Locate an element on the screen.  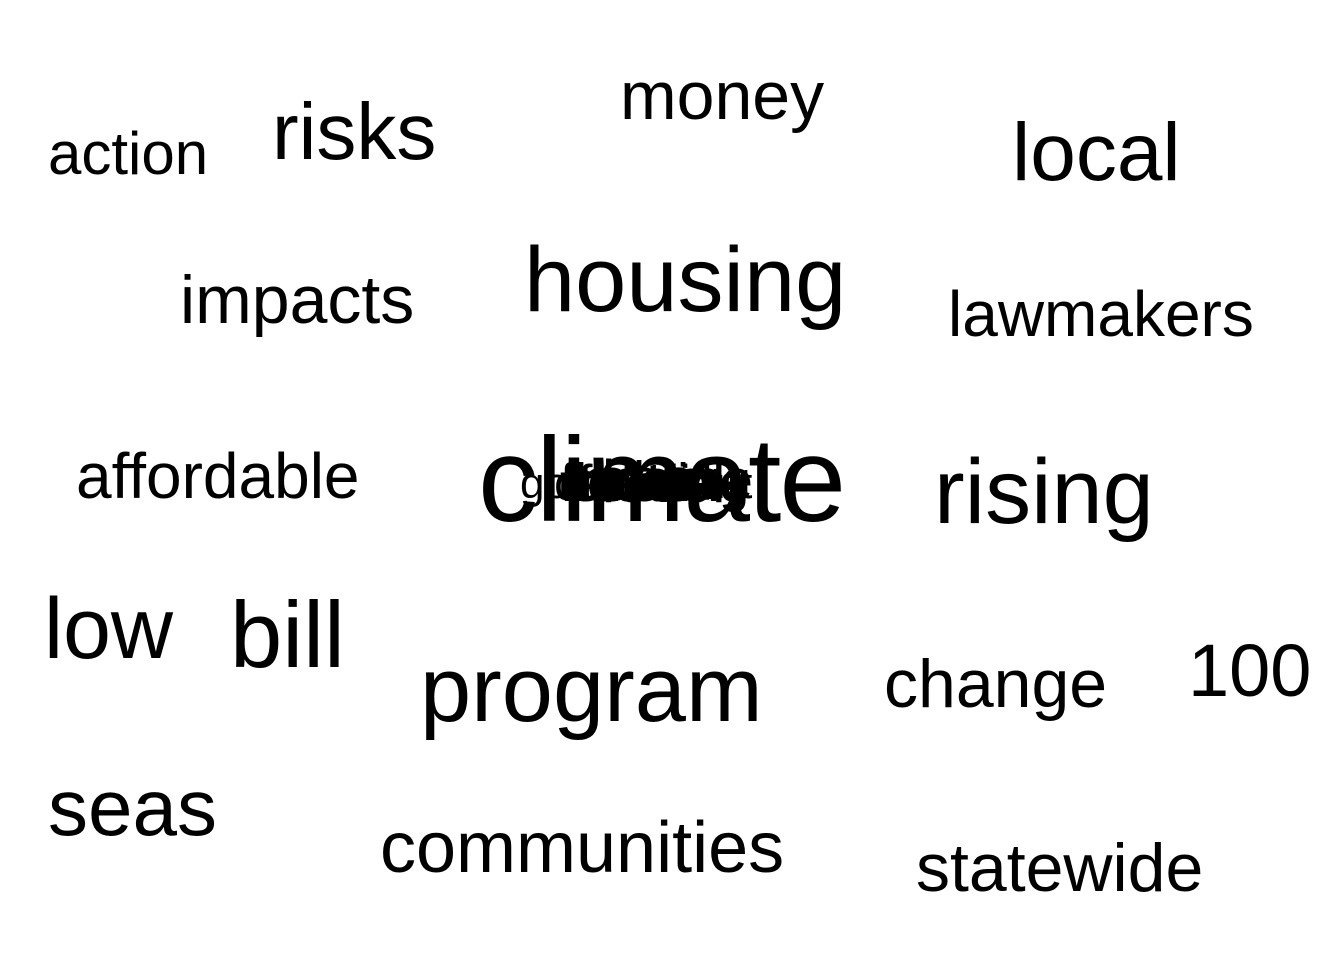
word-overlap-1: government is located at coordinates (636, 483).